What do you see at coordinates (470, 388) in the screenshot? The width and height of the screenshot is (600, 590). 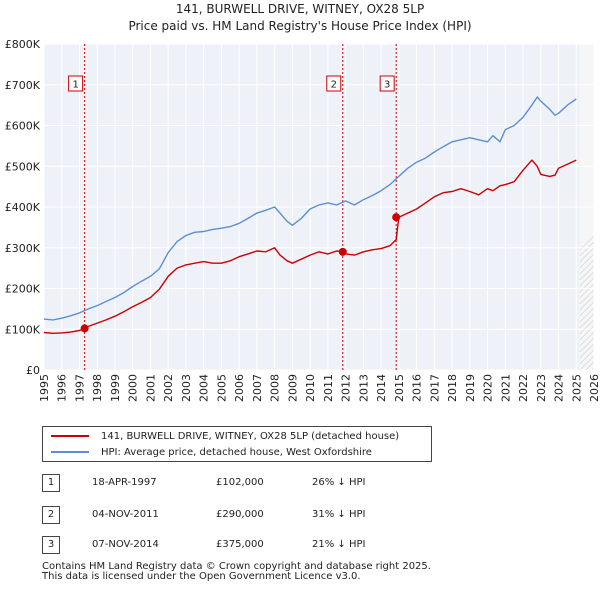 I see `x-tick-label: 2019` at bounding box center [470, 388].